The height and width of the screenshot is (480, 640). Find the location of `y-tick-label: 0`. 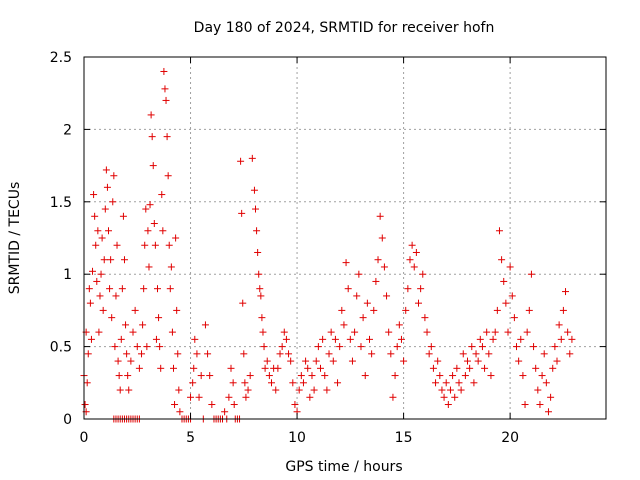

y-tick-label: 0 is located at coordinates (67, 420).